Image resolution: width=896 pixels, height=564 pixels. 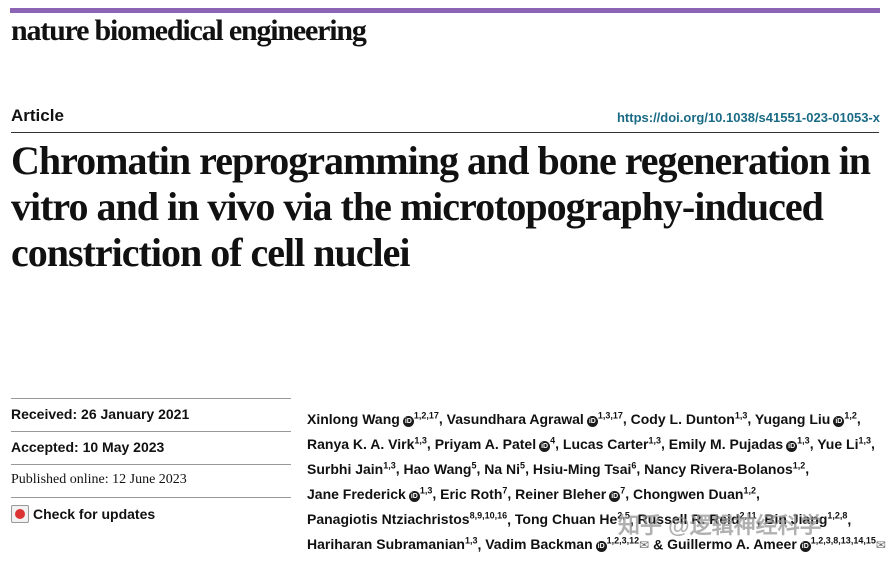 I want to click on affiliation-numbers: 6, so click(x=634, y=465).